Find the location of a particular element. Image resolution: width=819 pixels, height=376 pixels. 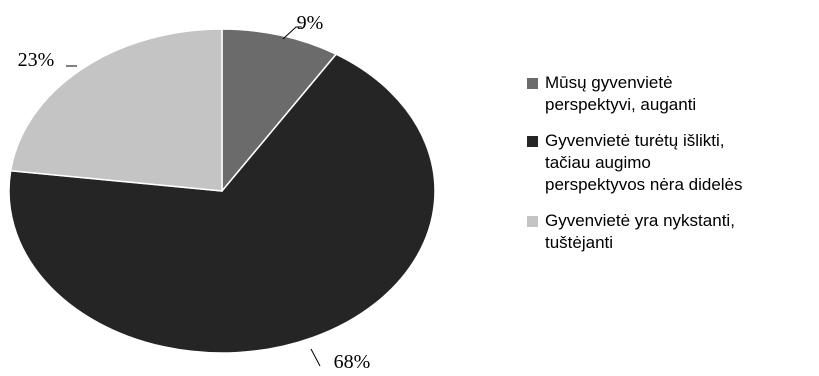

pie-slice-growing is located at coordinates (279, 111).